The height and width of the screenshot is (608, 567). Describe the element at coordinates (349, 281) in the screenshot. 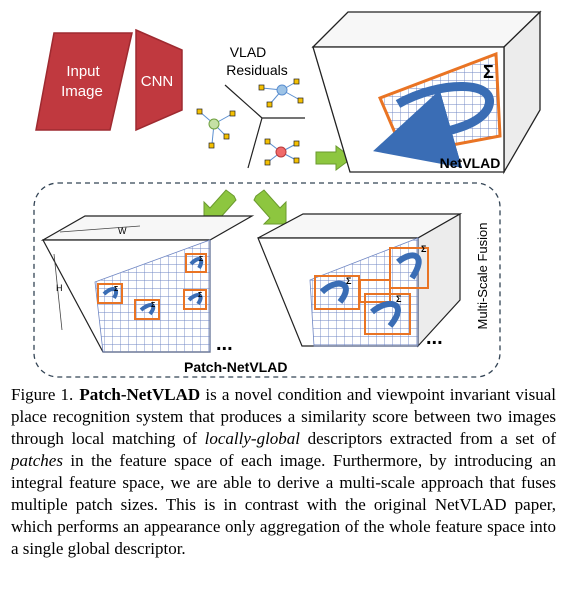

I see `sigma-right-1: Σ` at that location.